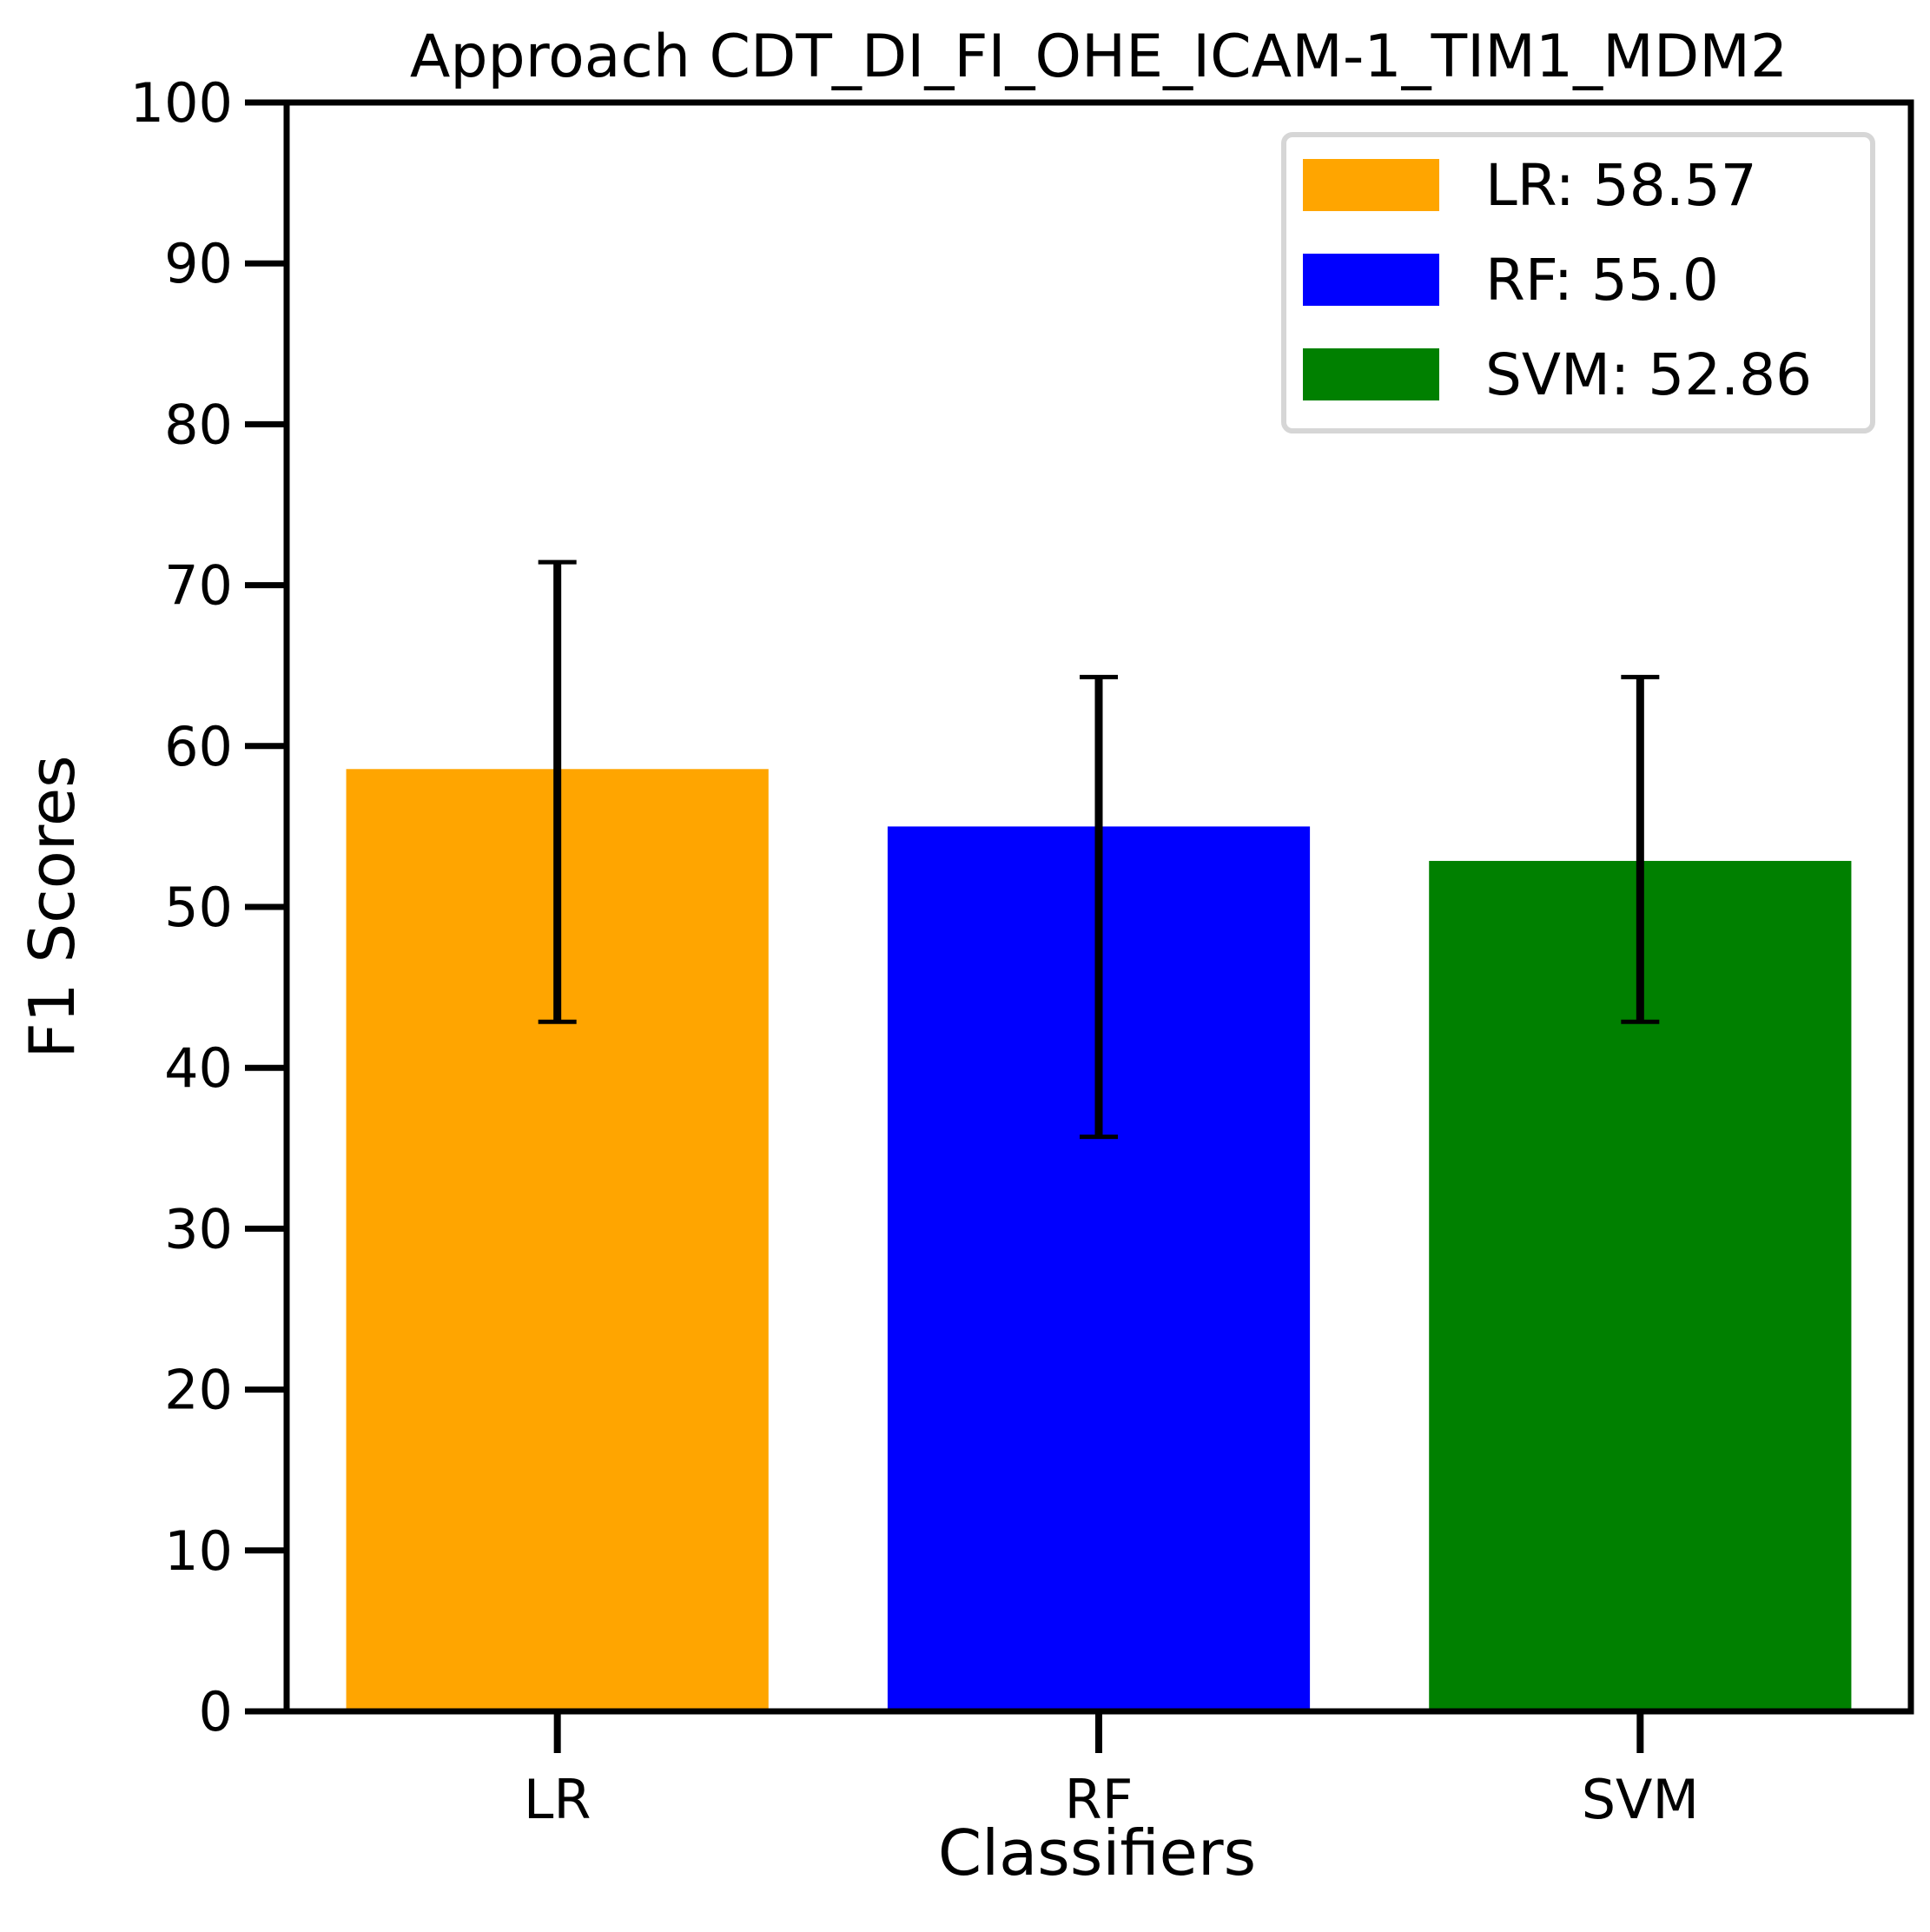 The height and width of the screenshot is (1932, 1930). What do you see at coordinates (1371, 185) in the screenshot?
I see `legend-swatch-lr` at bounding box center [1371, 185].